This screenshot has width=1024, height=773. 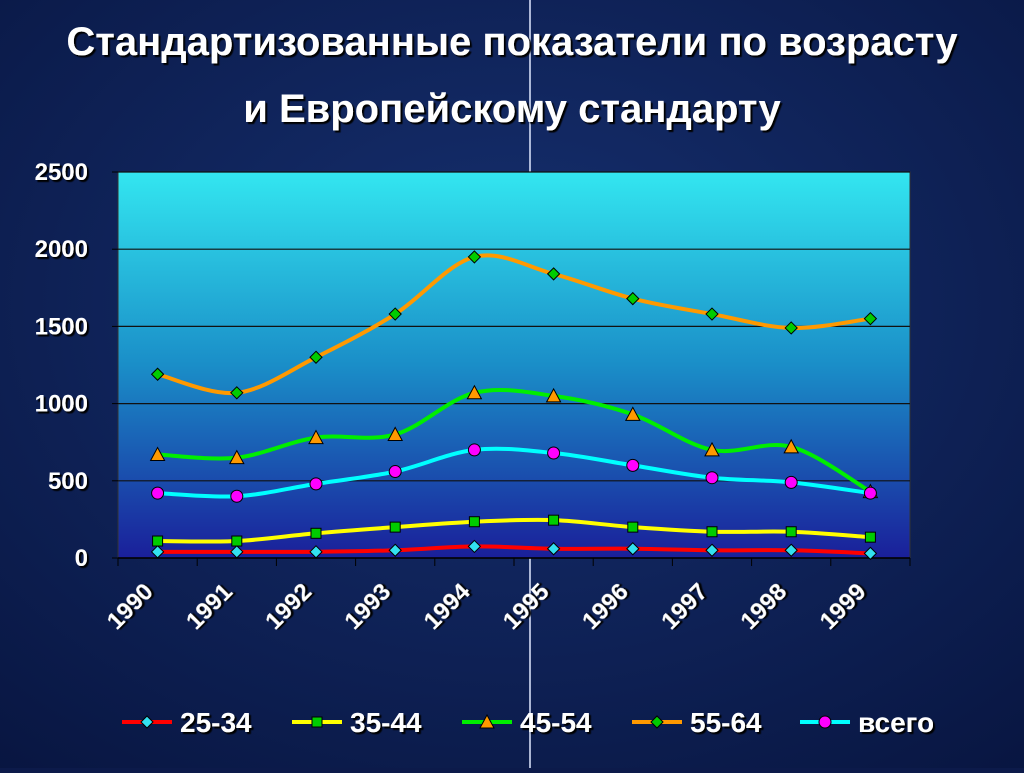 I want to click on legend-label: всего, so click(x=896, y=722).